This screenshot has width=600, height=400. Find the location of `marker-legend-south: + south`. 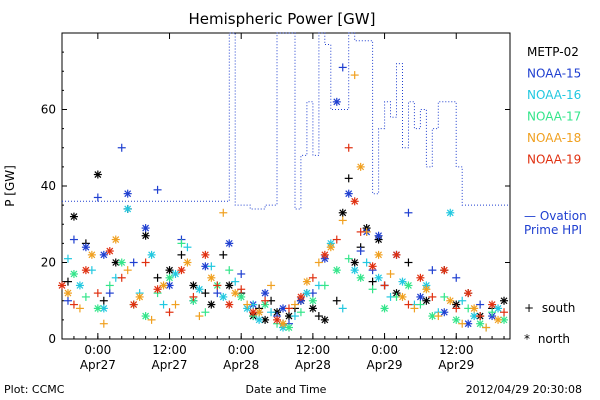

marker-legend-south: + south is located at coordinates (549, 308).